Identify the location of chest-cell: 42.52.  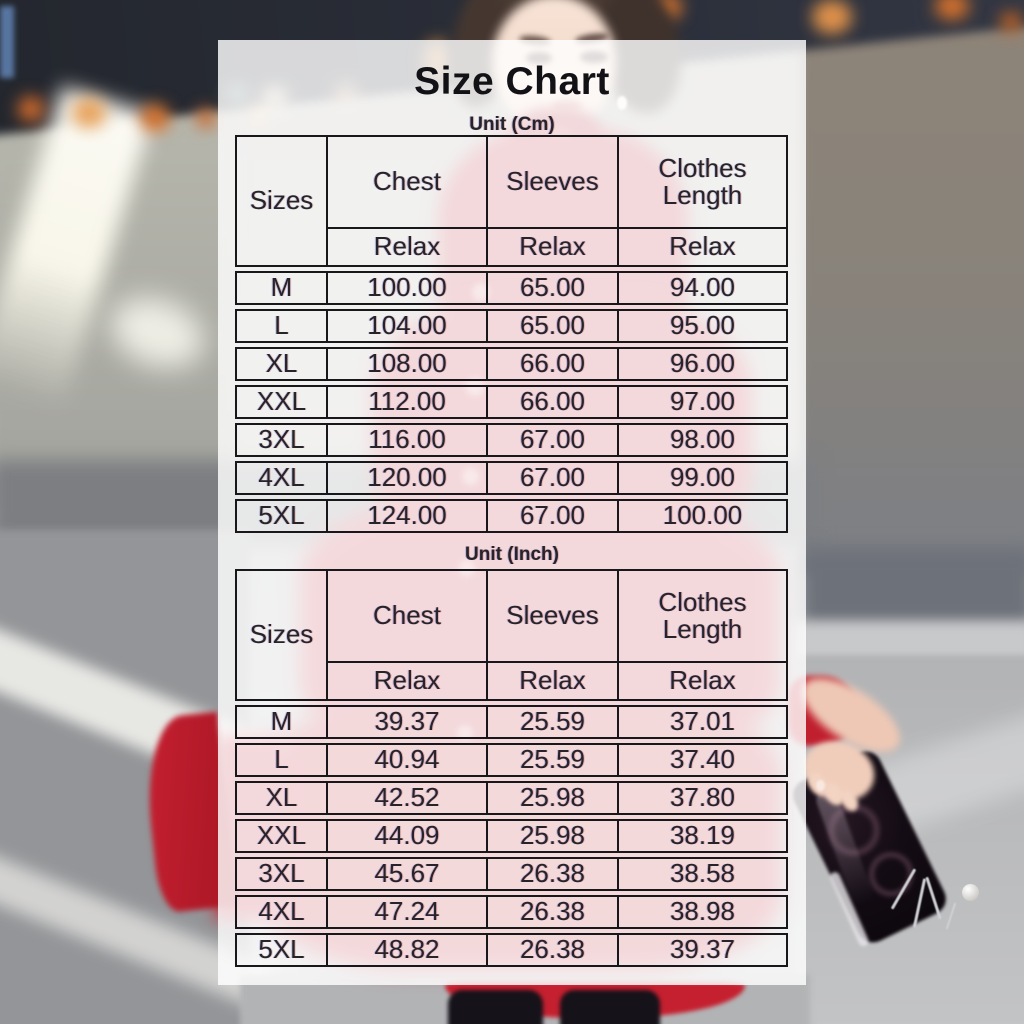
(407, 798).